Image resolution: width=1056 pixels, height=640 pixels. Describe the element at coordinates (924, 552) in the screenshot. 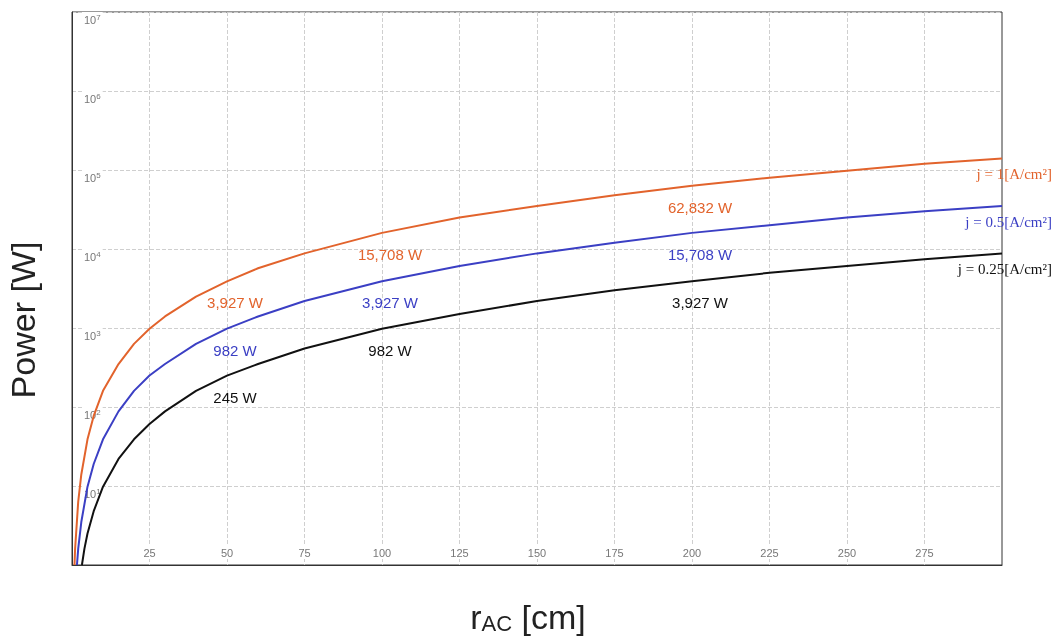

I see `x-tick-label: 275` at that location.